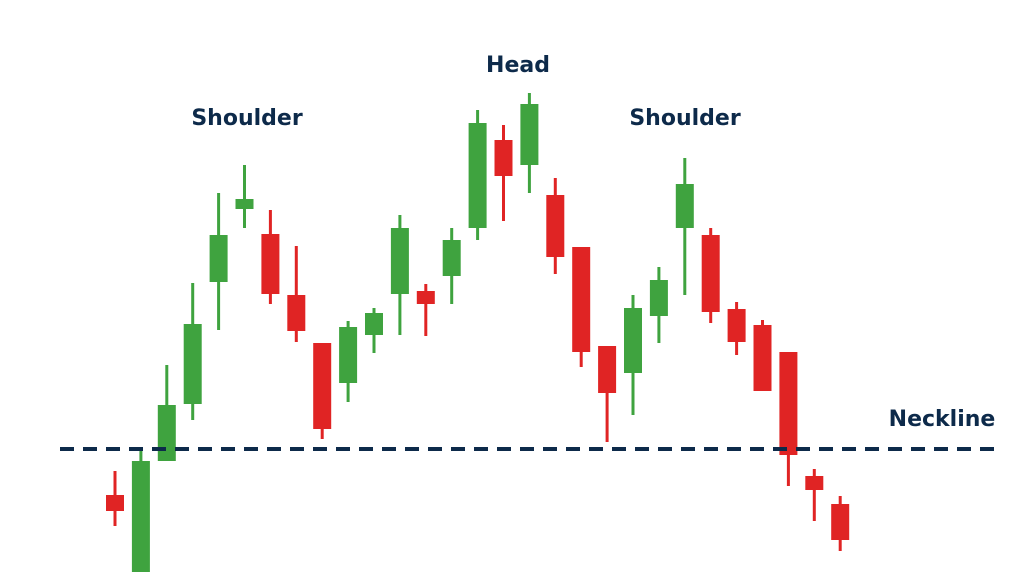 This screenshot has width=1024, height=585. I want to click on neckline-label: Neckline, so click(942, 419).